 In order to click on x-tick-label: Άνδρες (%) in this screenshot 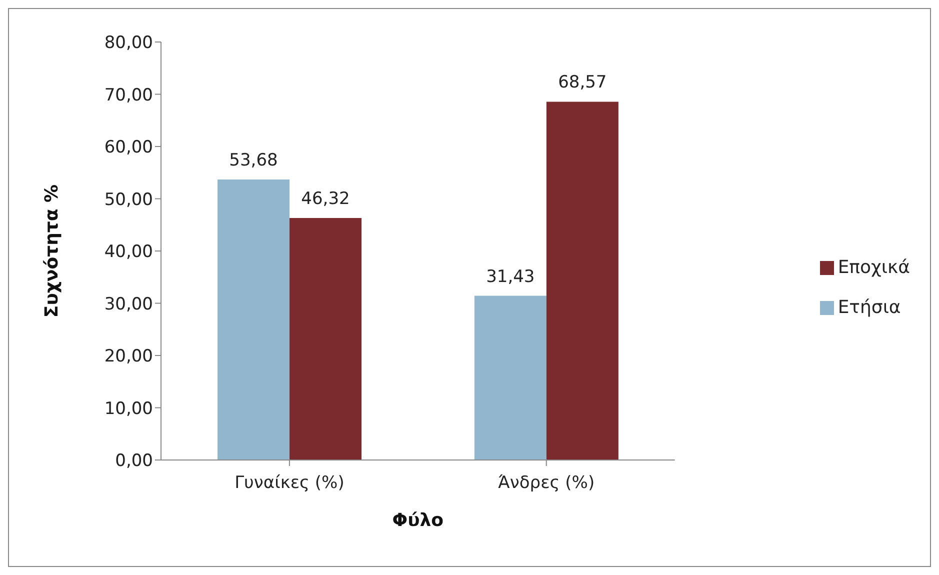, I will do `click(546, 483)`.